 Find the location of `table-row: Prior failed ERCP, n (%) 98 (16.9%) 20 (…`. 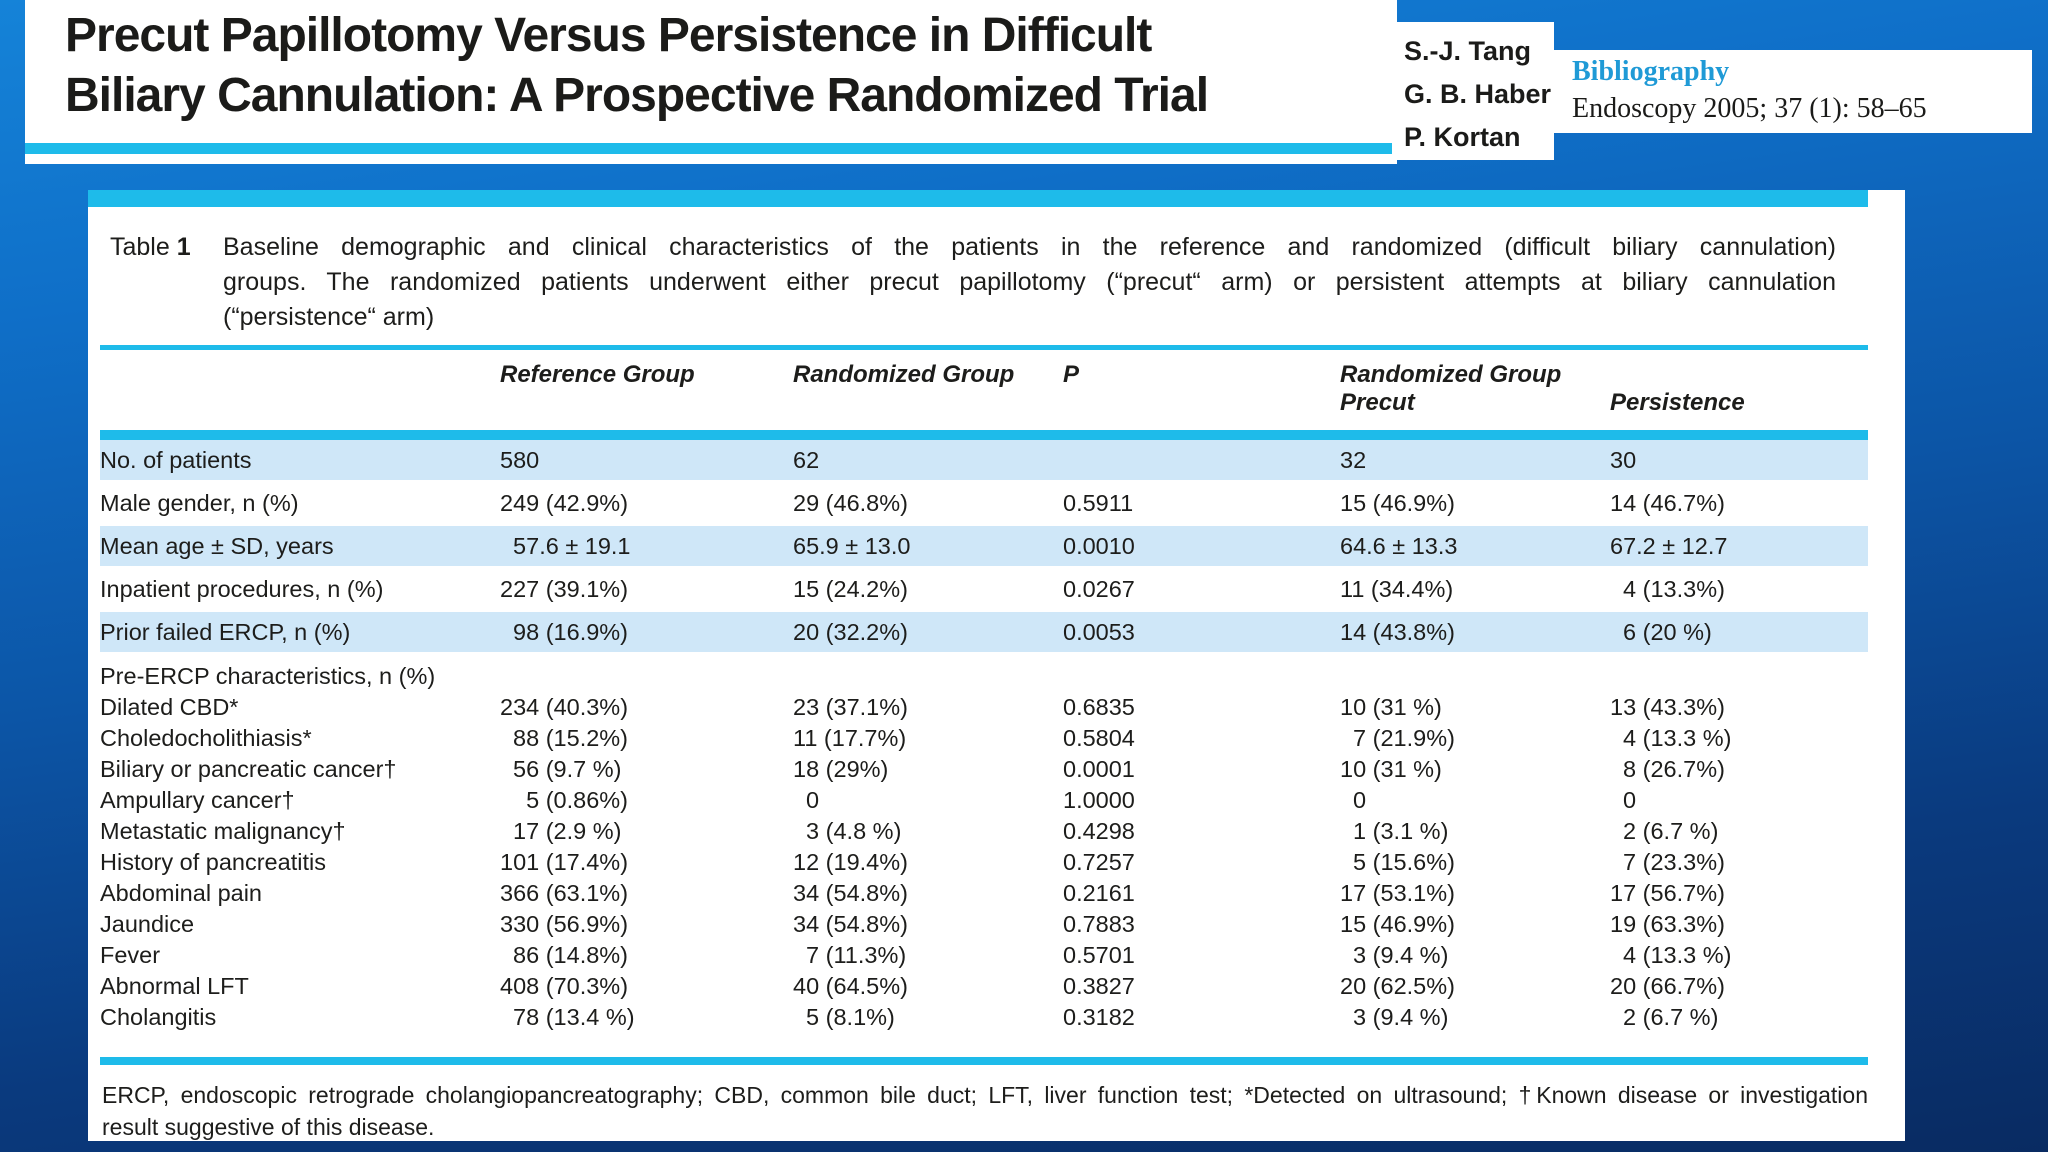

table-row: Prior failed ERCP, n (%) 98 (16.9%) 20 (… is located at coordinates (984, 632).